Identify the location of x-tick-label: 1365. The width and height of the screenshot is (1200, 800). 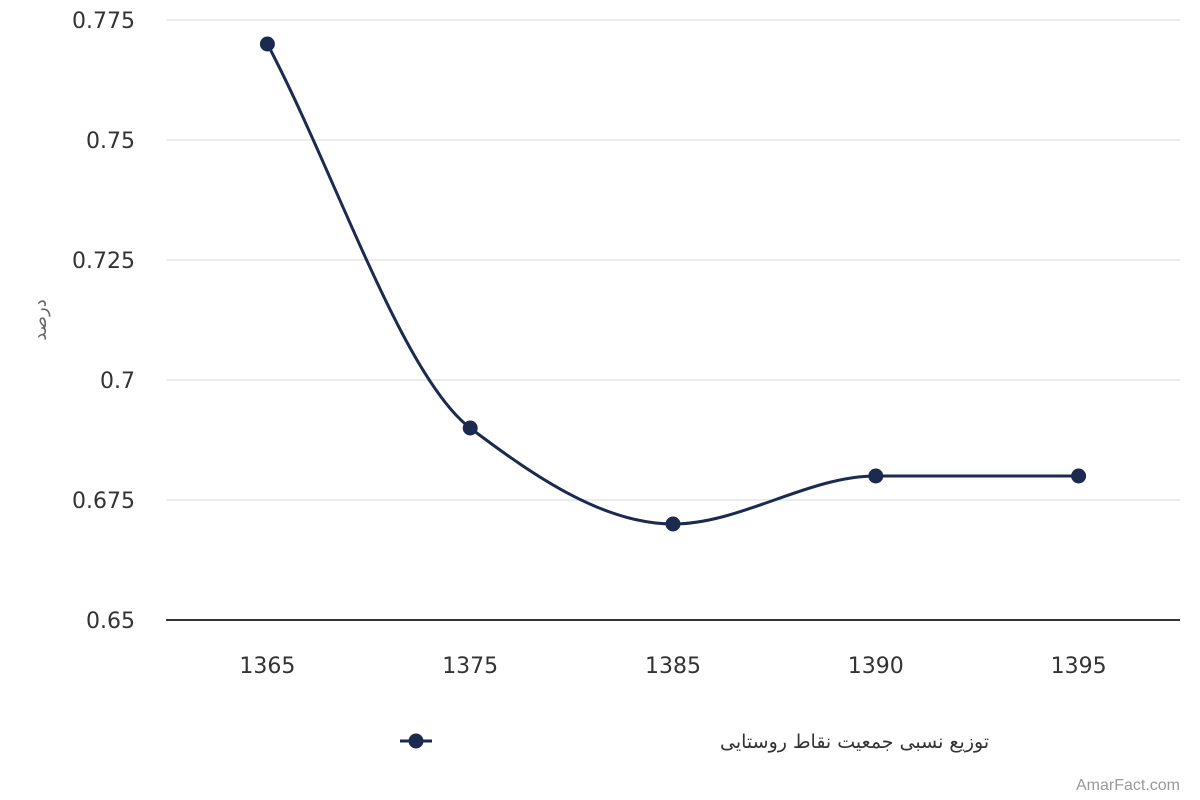
(267, 666).